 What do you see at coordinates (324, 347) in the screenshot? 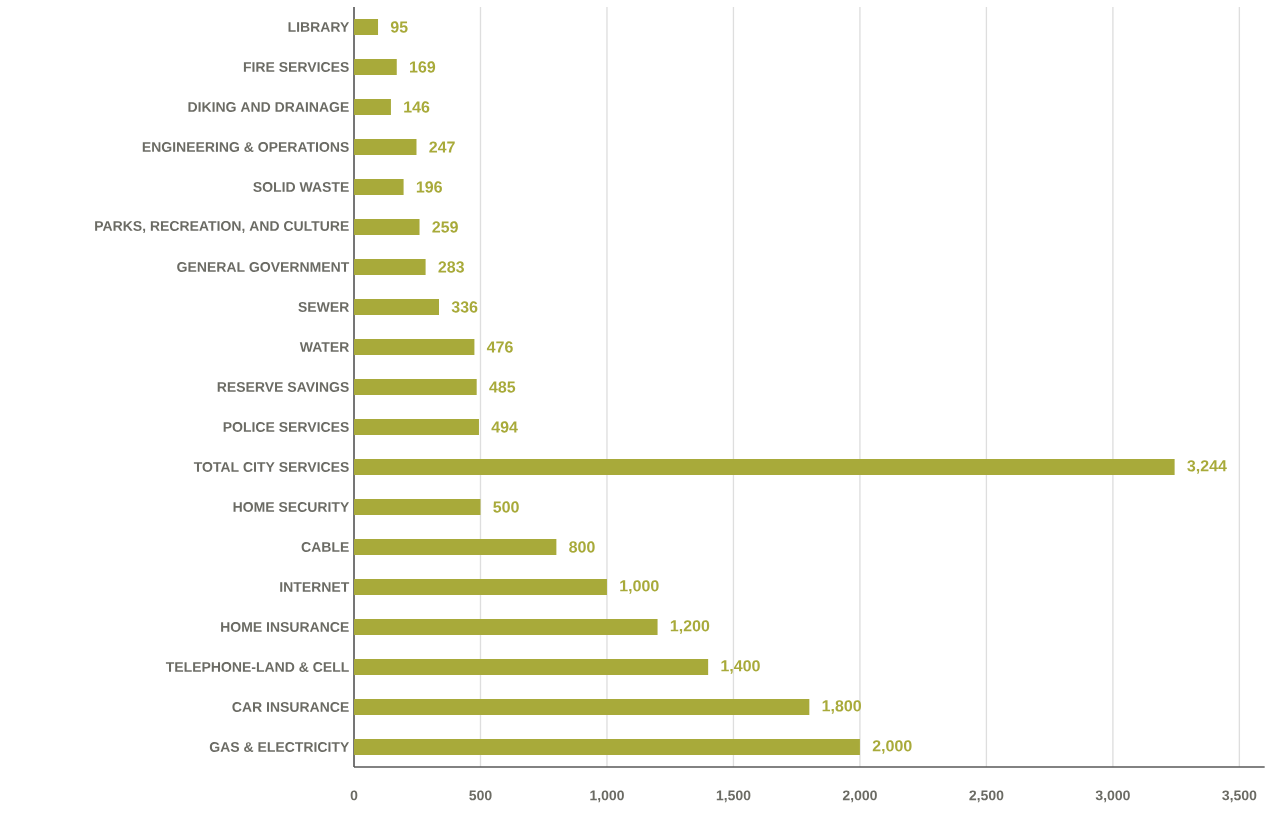
I see `y-tick-label: WATER` at bounding box center [324, 347].